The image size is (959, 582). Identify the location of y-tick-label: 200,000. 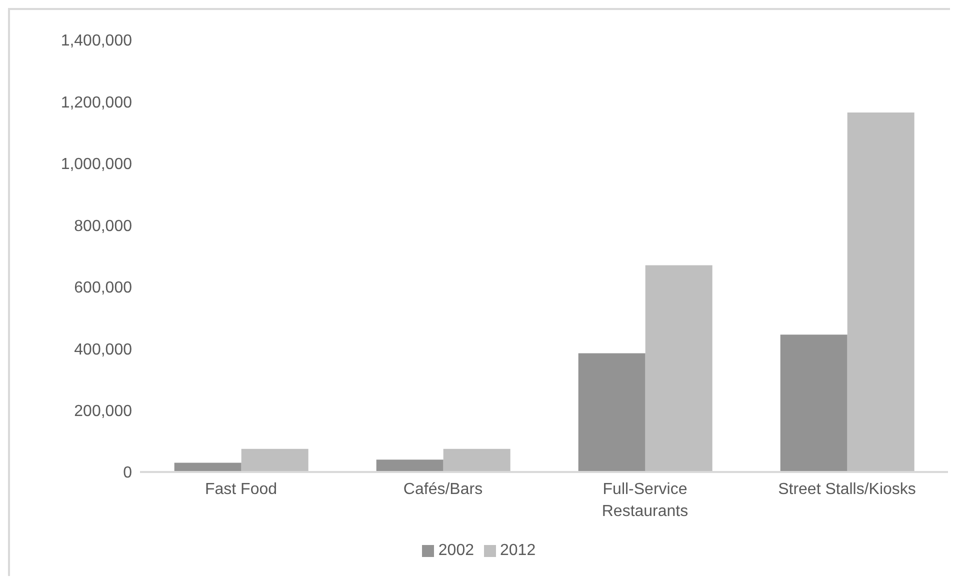
(103, 411).